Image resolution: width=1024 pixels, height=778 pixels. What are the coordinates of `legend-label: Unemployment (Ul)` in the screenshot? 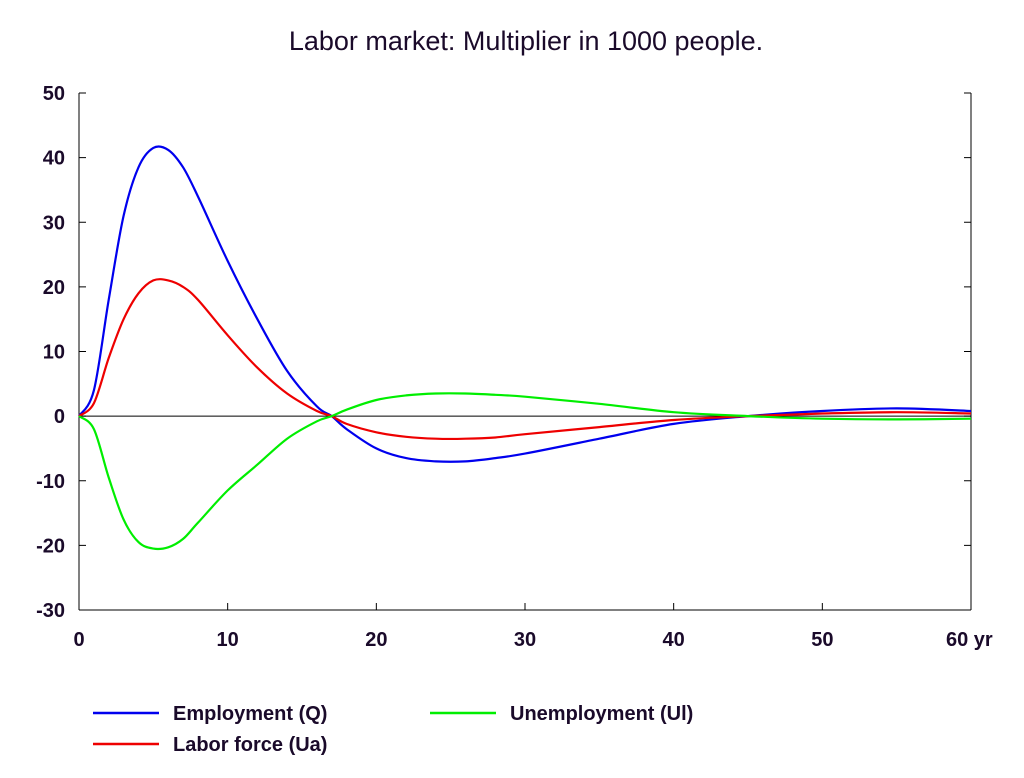 It's located at (601, 714).